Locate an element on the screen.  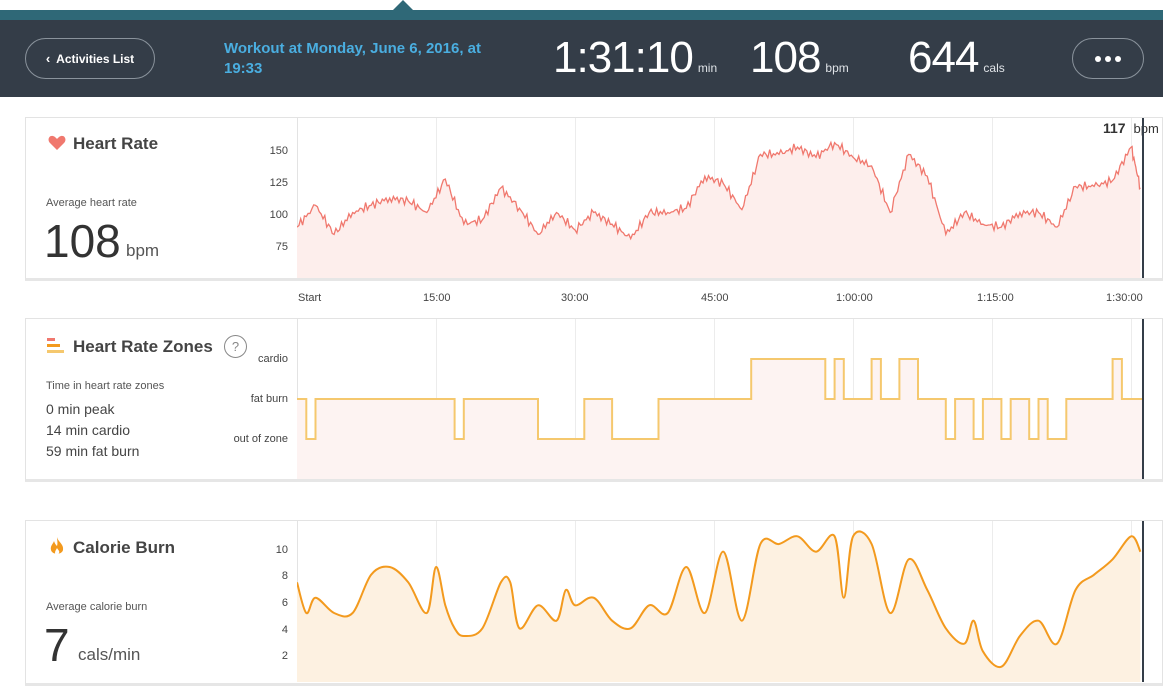
heart-icon is located at coordinates (57, 142).